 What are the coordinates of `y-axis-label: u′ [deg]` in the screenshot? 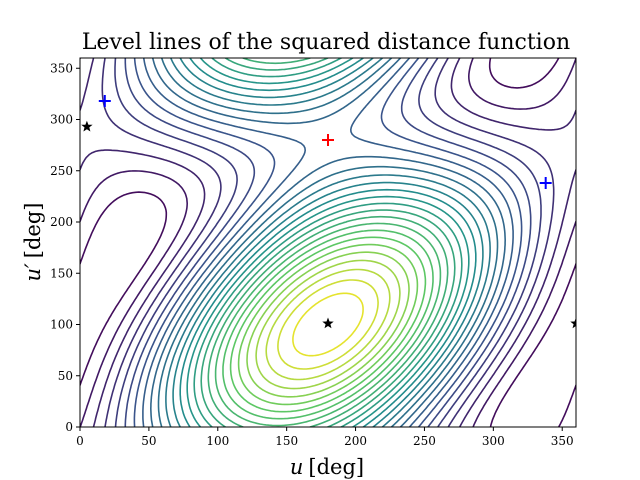 It's located at (33, 242).